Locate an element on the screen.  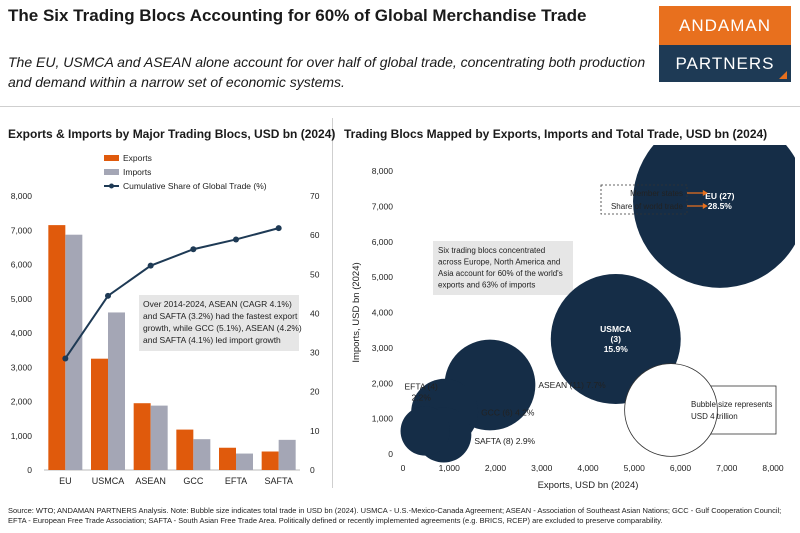
x-tick-label: 4,000 is located at coordinates (588, 468).